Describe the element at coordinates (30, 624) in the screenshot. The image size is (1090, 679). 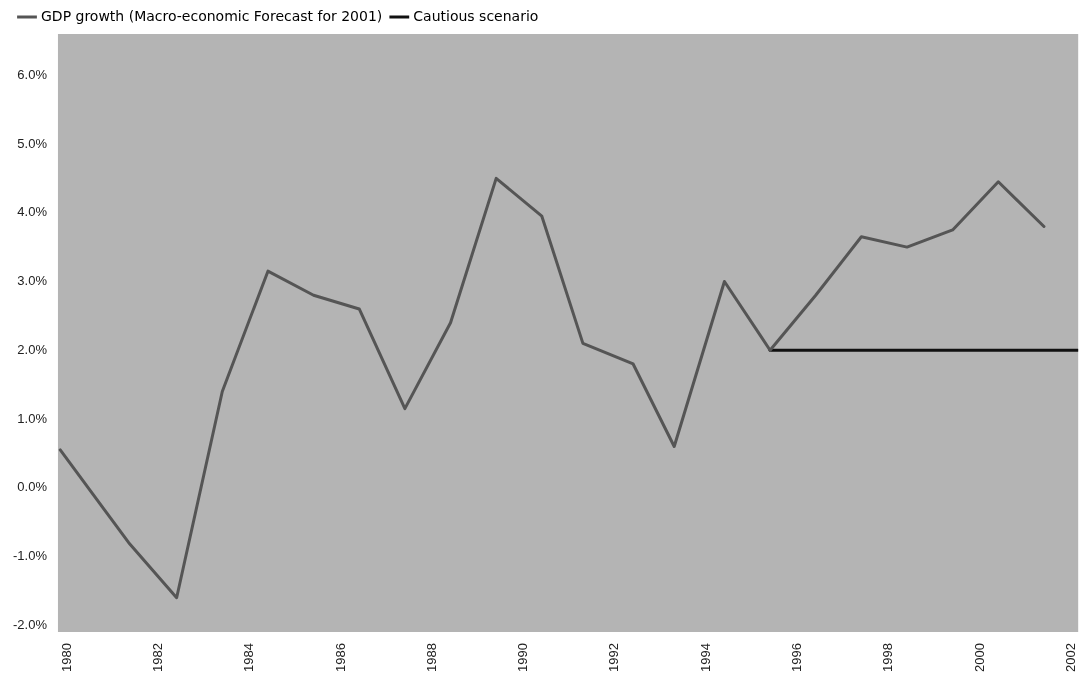
I see `y-tick-label: -2.0%` at that location.